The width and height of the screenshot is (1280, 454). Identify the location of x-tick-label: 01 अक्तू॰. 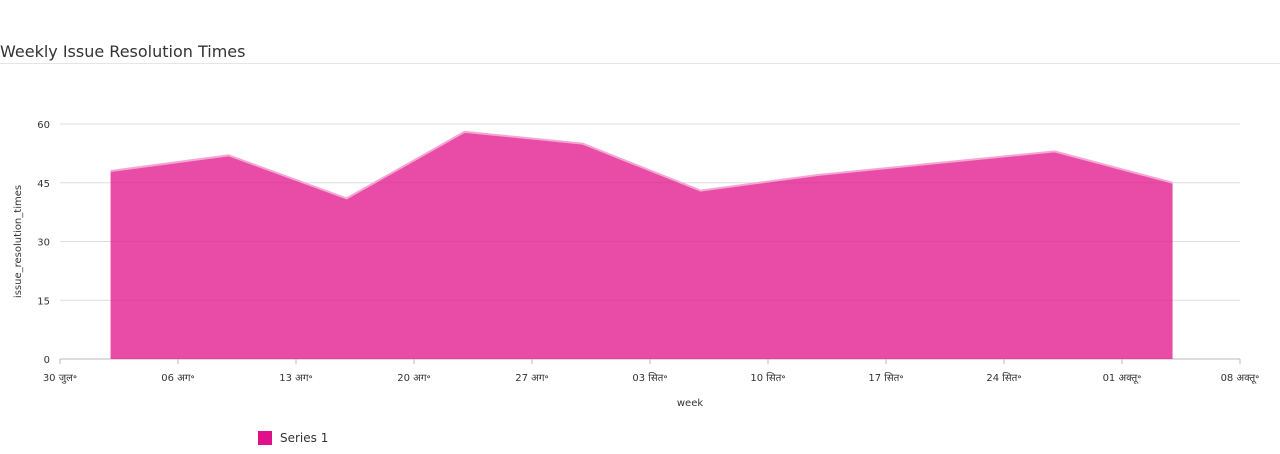
(1122, 378).